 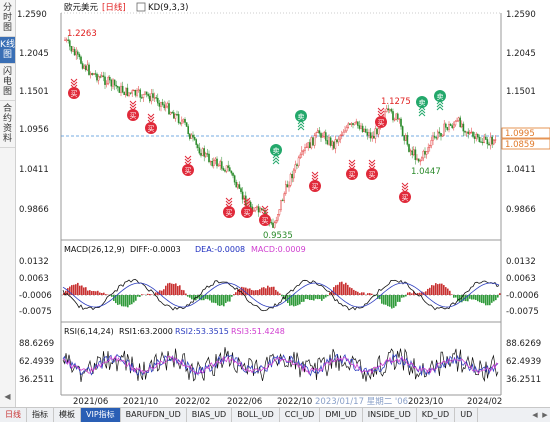 What do you see at coordinates (141, 7) in the screenshot?
I see `indicator-toggle-icon` at bounding box center [141, 7].